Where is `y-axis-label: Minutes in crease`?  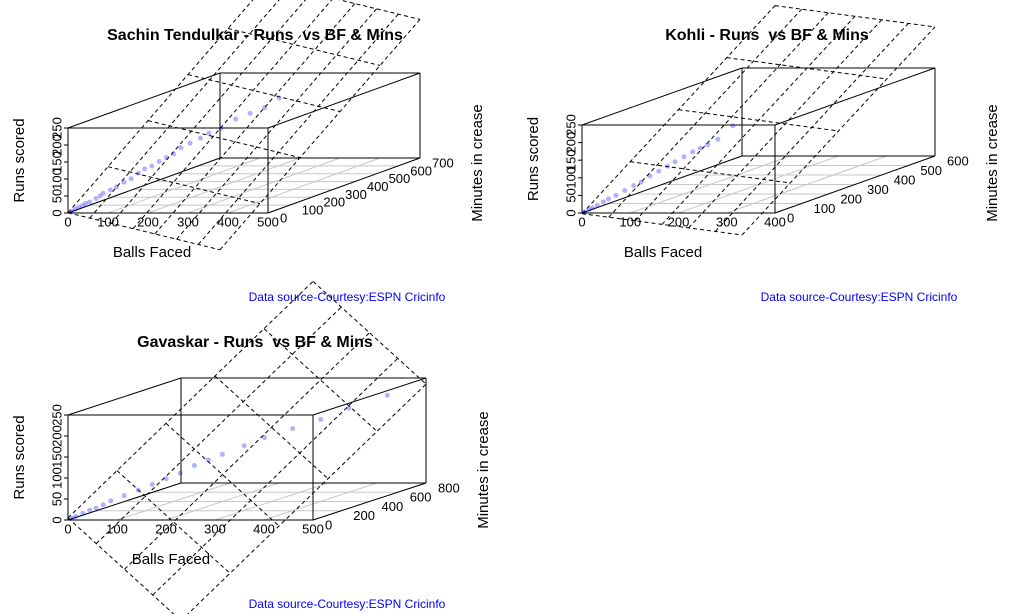 y-axis-label: Minutes in crease is located at coordinates (992, 163).